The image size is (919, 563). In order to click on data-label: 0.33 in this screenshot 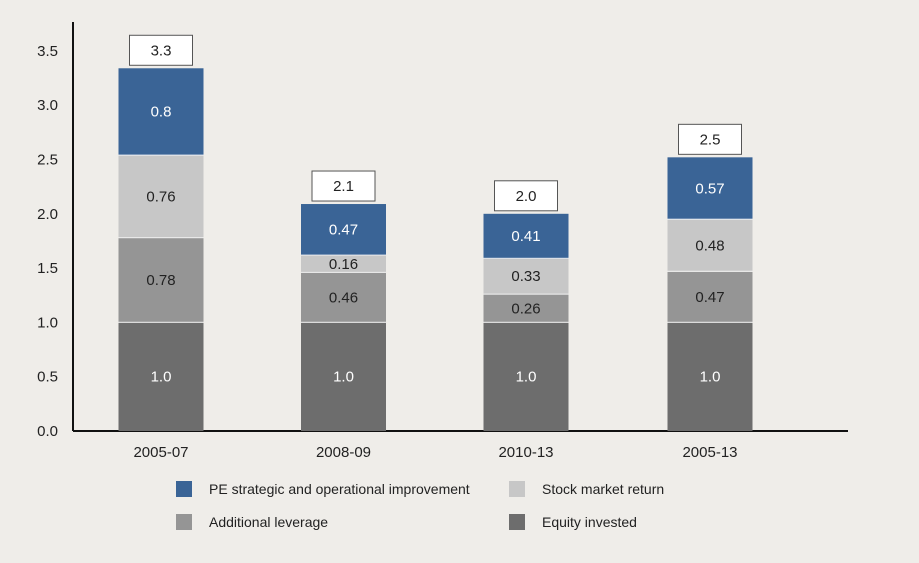, I will do `click(525, 276)`.